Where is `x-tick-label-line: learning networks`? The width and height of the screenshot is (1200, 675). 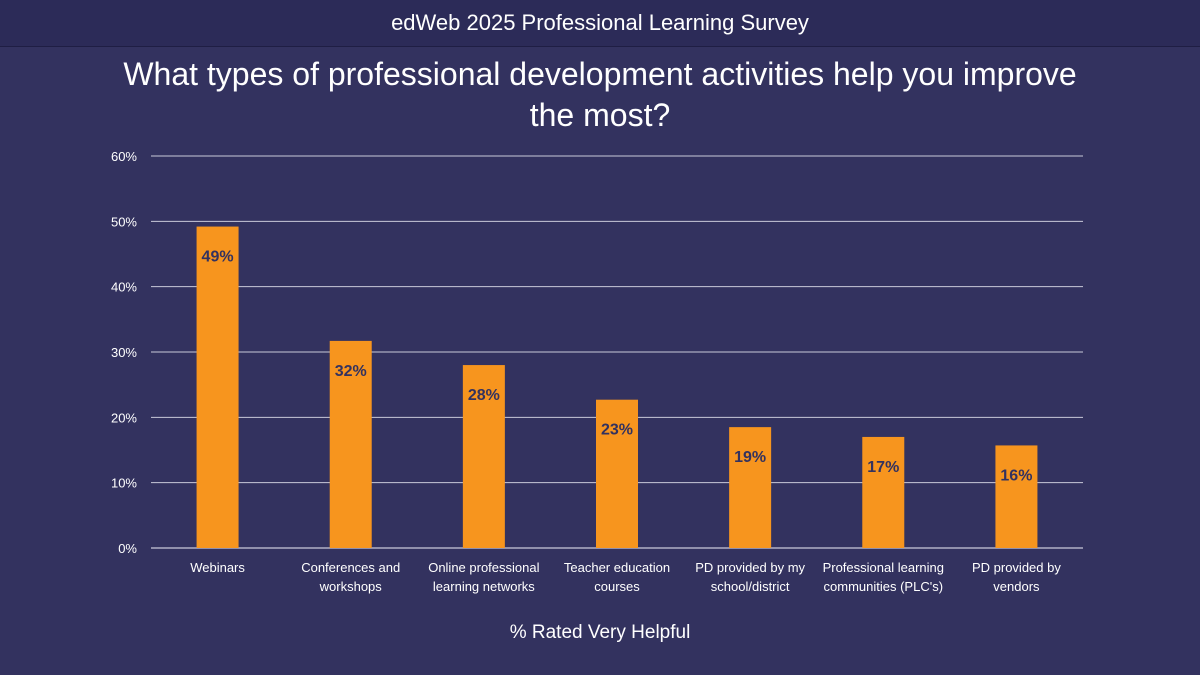
x-tick-label-line: learning networks is located at coordinates (484, 586).